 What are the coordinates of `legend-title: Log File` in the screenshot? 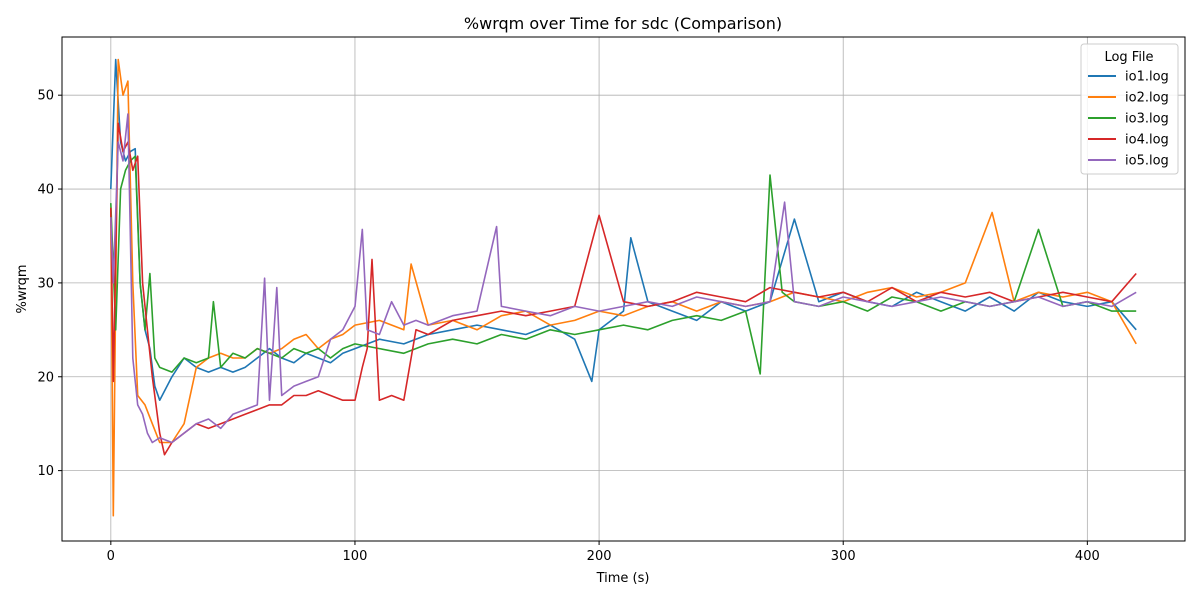 It's located at (1128, 57).